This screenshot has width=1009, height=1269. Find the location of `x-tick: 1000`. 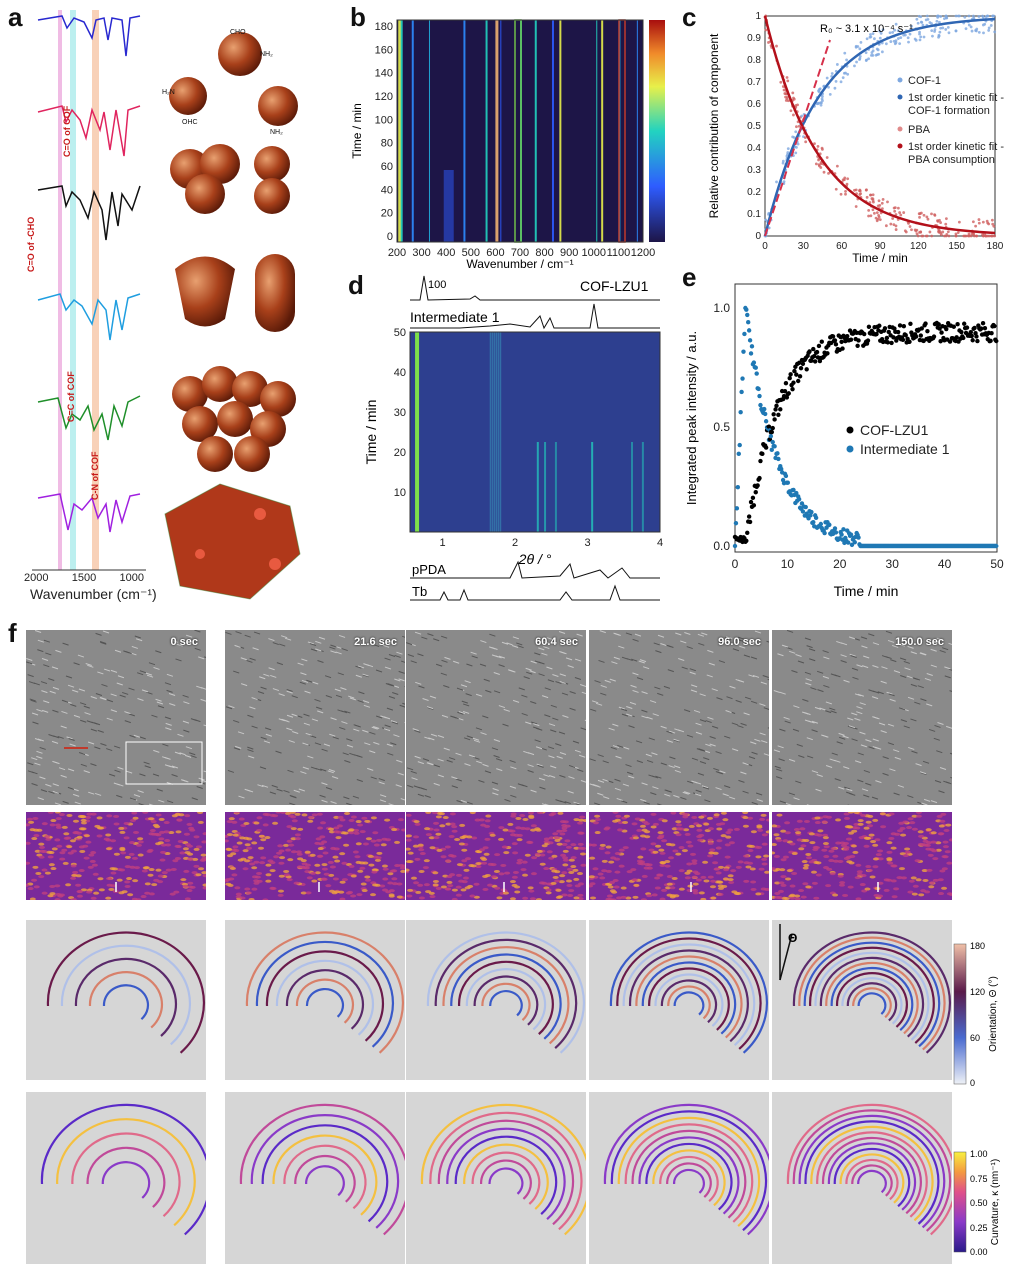

x-tick: 1000 is located at coordinates (594, 253).